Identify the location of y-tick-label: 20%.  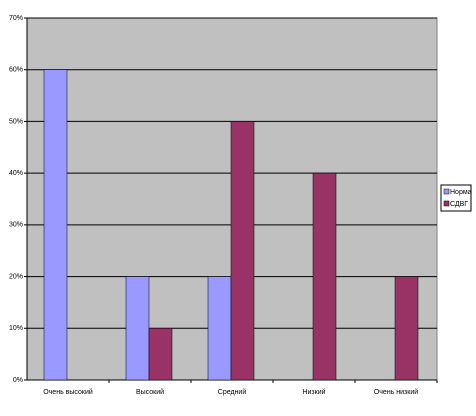
(16, 276).